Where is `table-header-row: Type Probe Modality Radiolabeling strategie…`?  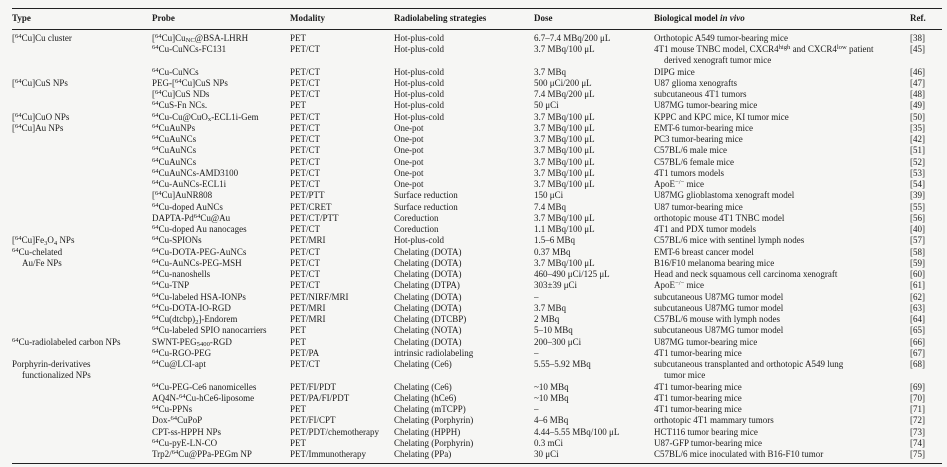
table-header-row: Type Probe Modality Radiolabeling strategie… is located at coordinates (477, 19).